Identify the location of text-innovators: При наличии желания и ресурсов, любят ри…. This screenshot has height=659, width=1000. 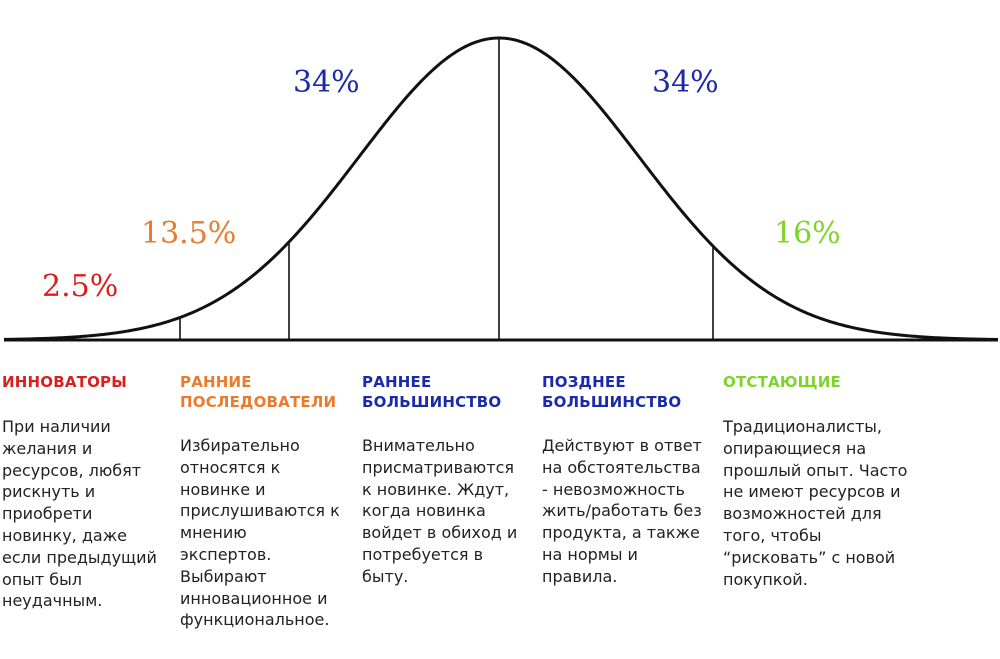
(79, 514).